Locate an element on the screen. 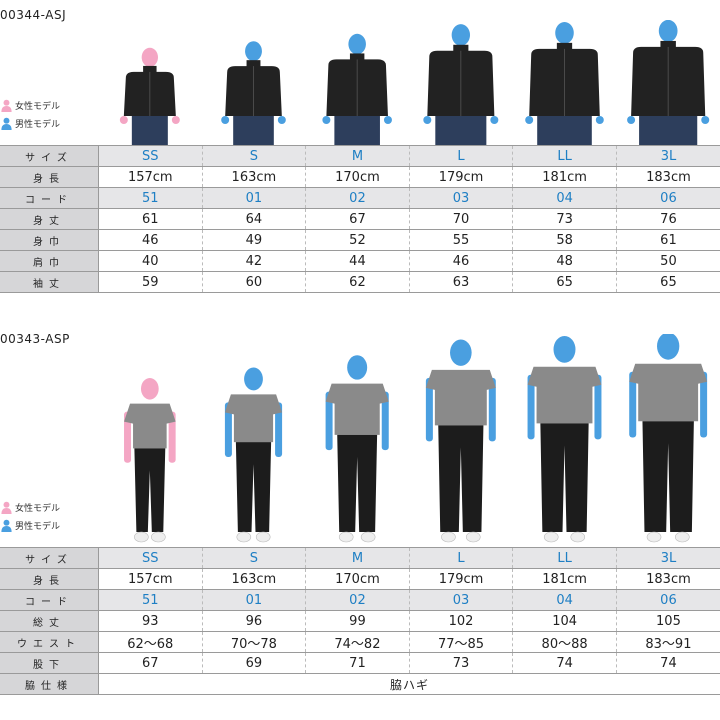  table-cell: 01 is located at coordinates (253, 600).